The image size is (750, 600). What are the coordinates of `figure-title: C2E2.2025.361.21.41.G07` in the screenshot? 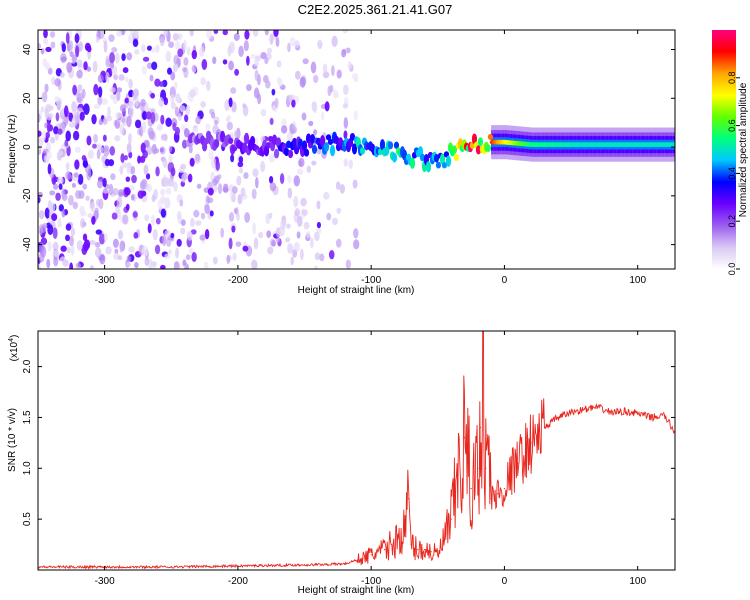 It's located at (375, 9).